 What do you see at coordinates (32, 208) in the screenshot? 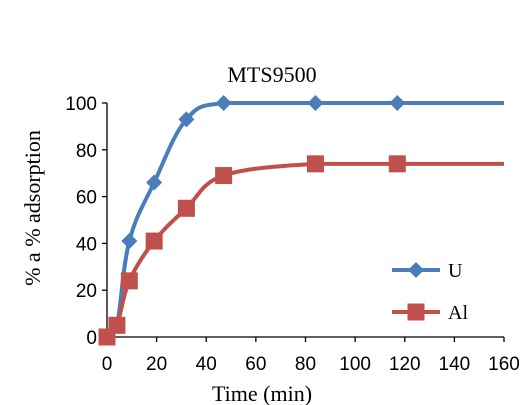
I see `y-axis-title: % a % adsorption` at bounding box center [32, 208].